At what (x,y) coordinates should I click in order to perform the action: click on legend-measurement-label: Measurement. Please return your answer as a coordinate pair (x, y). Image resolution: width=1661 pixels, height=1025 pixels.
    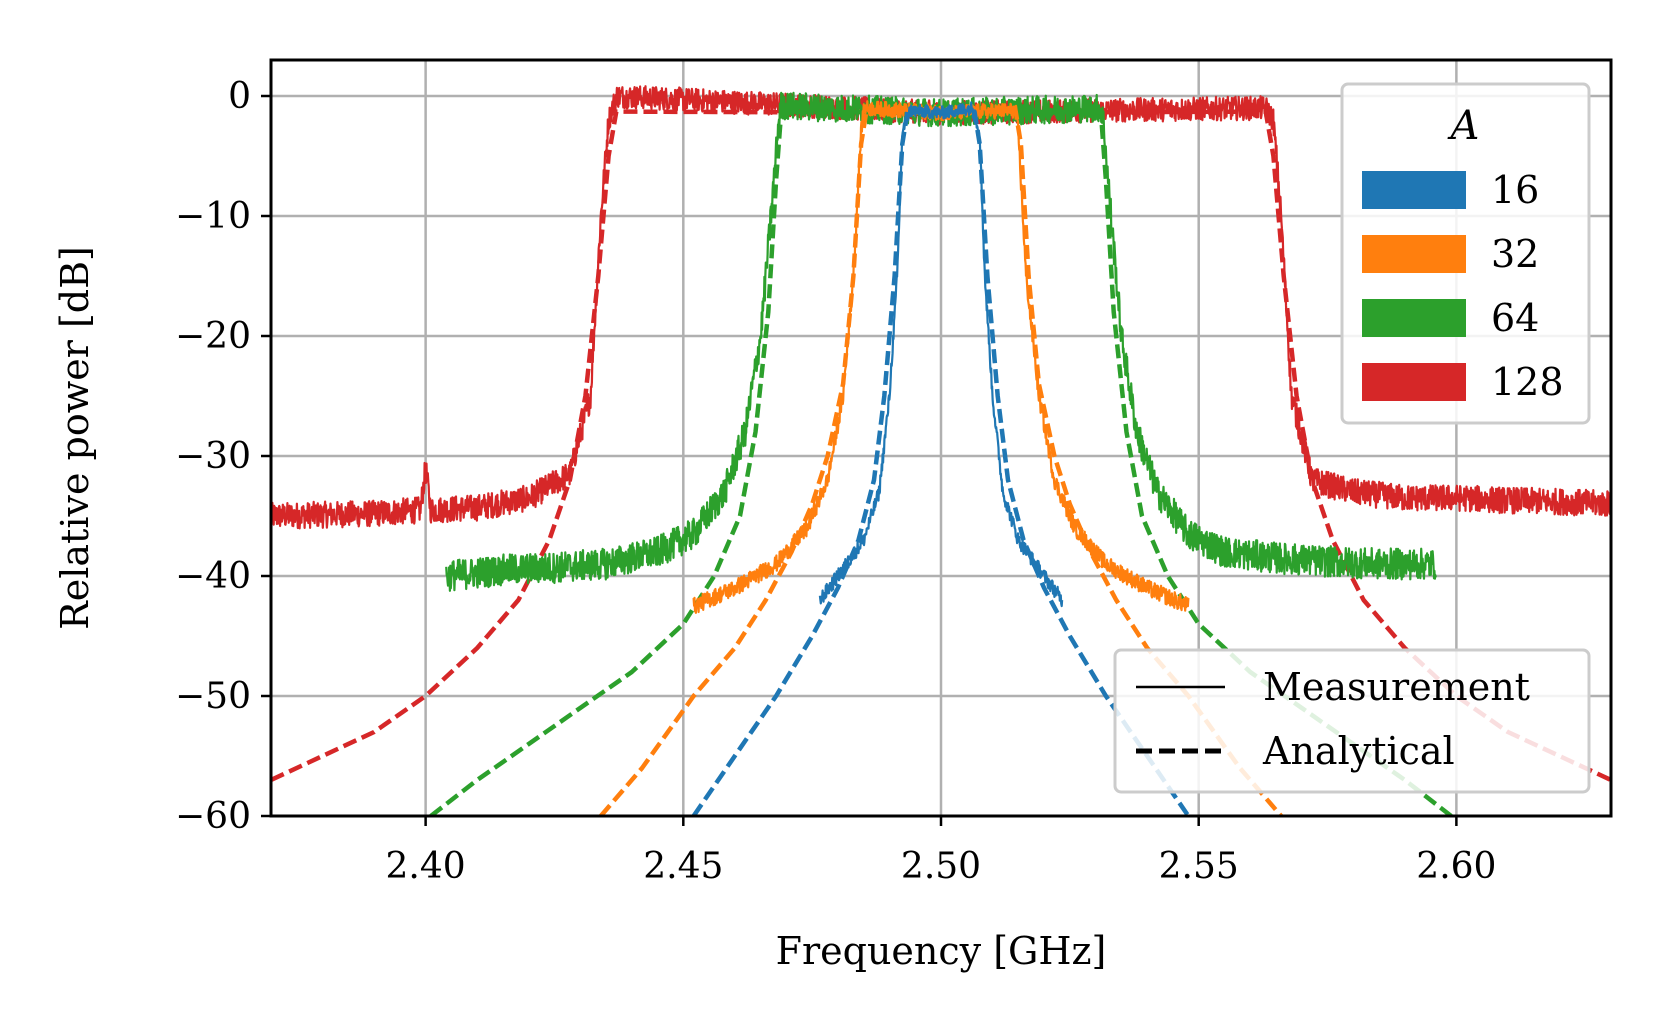
    Looking at the image, I should click on (1396, 687).